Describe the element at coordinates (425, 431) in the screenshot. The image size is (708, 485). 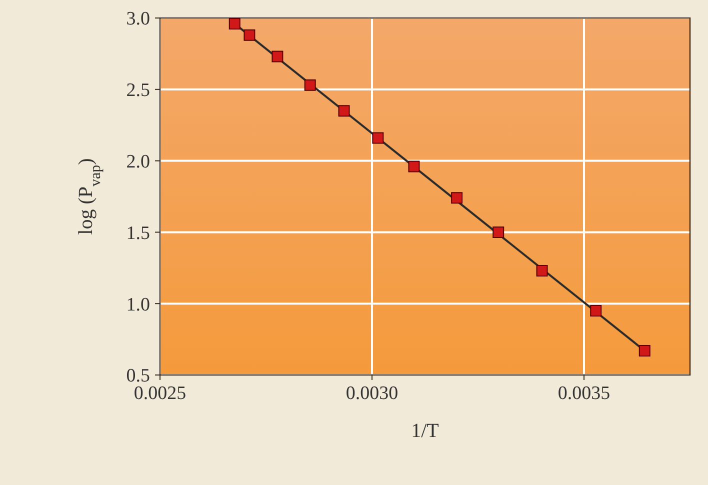
I see `x-axis-title: 1/T` at that location.